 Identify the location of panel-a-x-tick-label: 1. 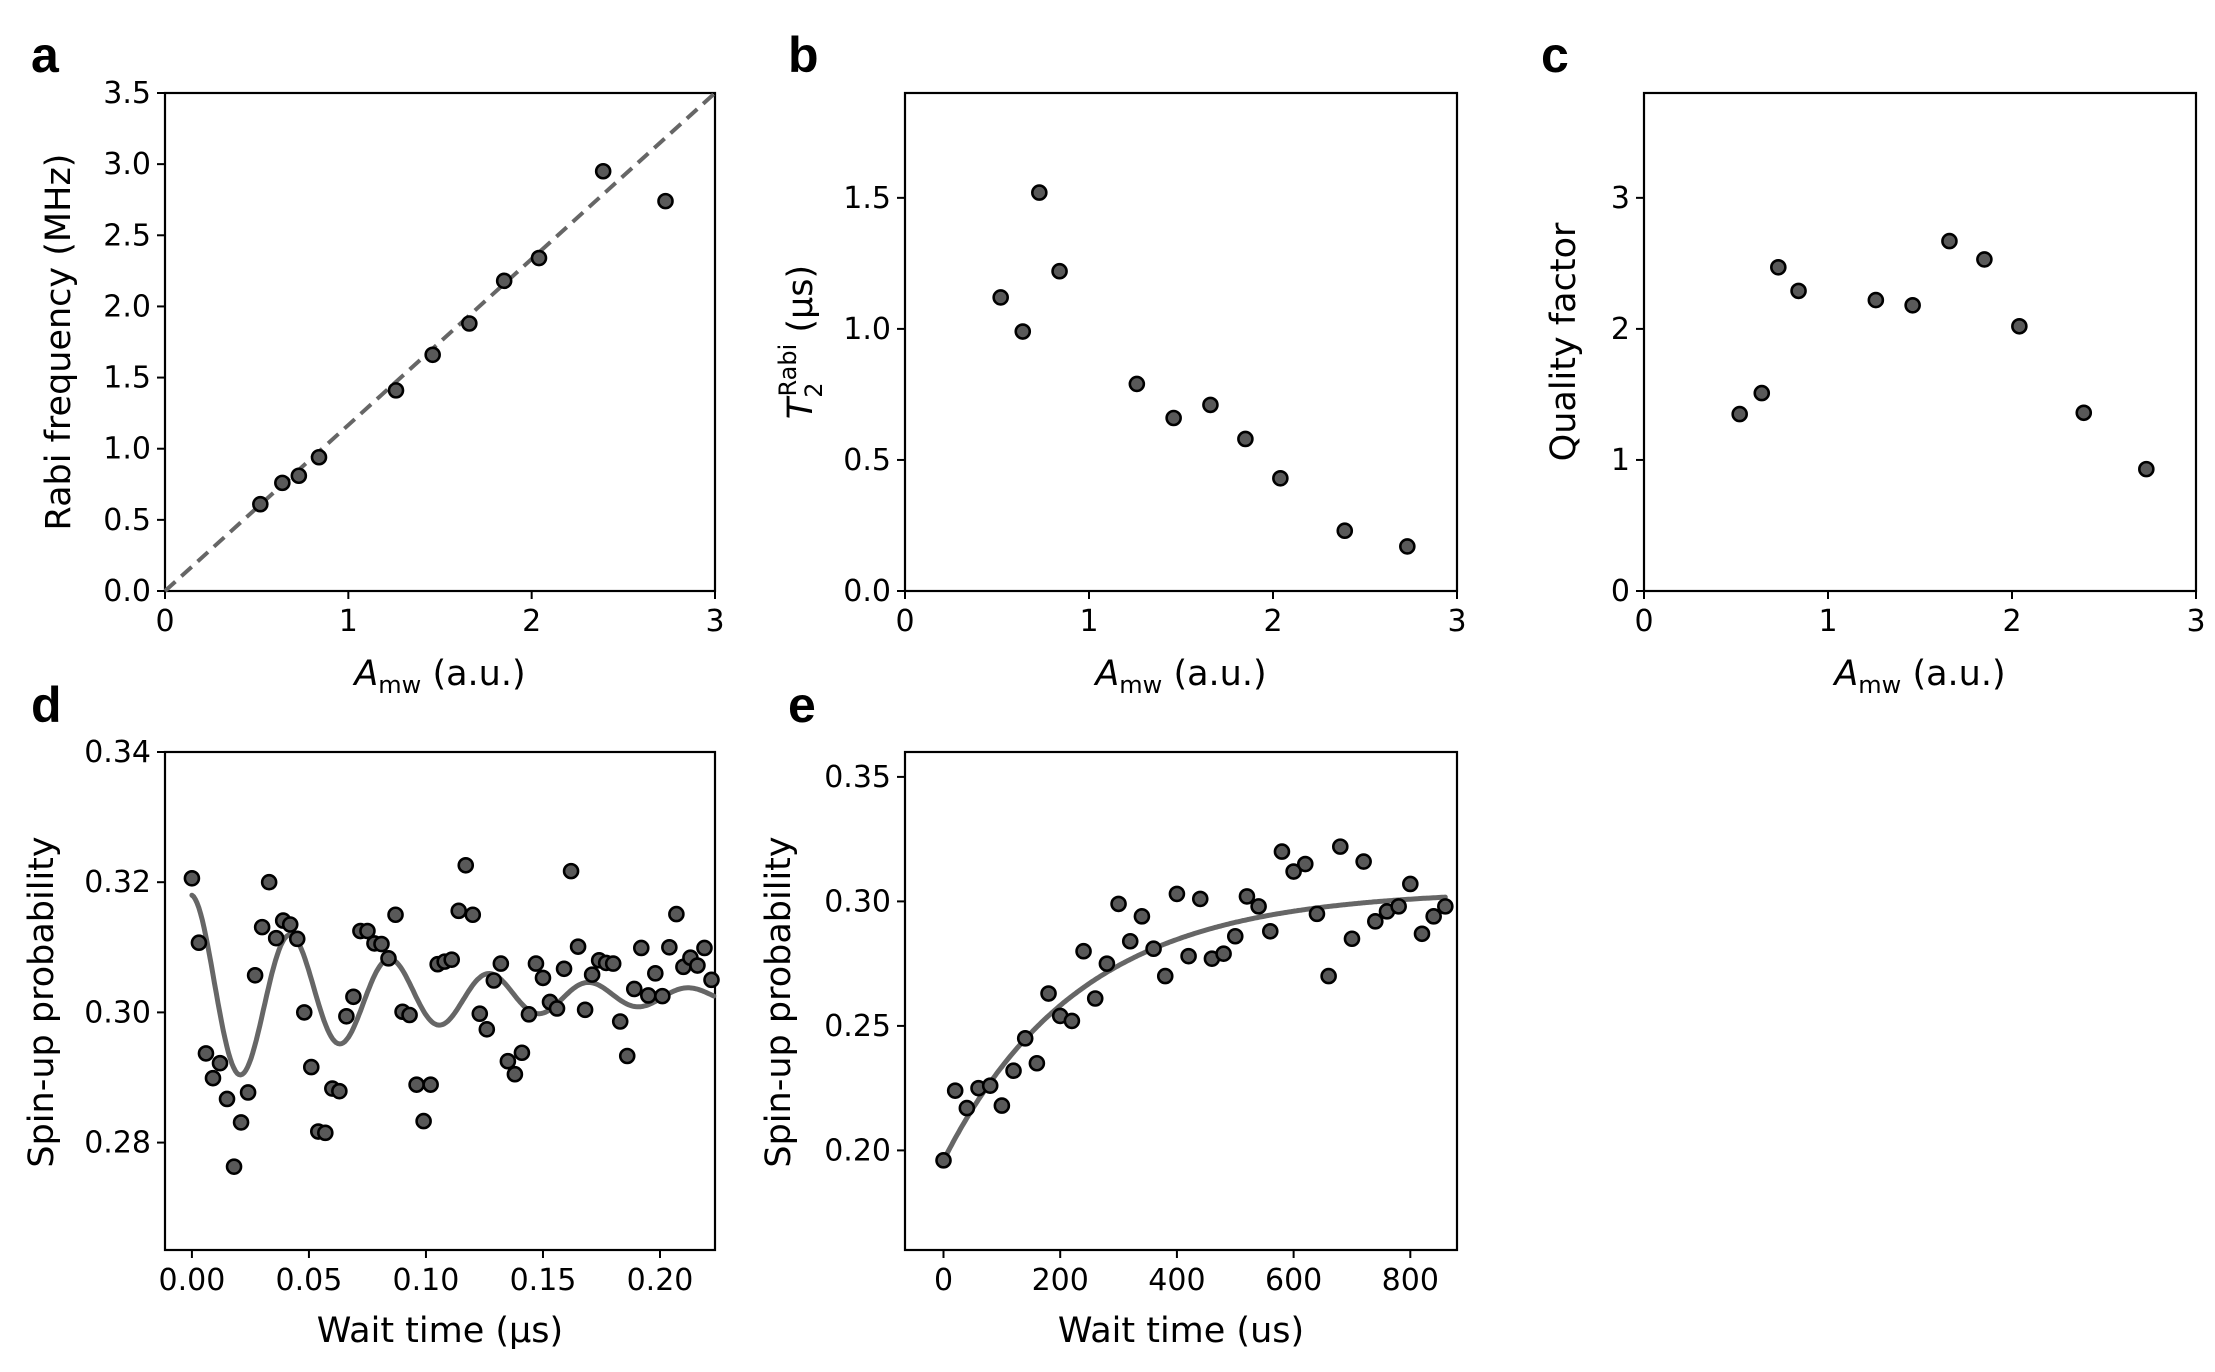
(348, 621).